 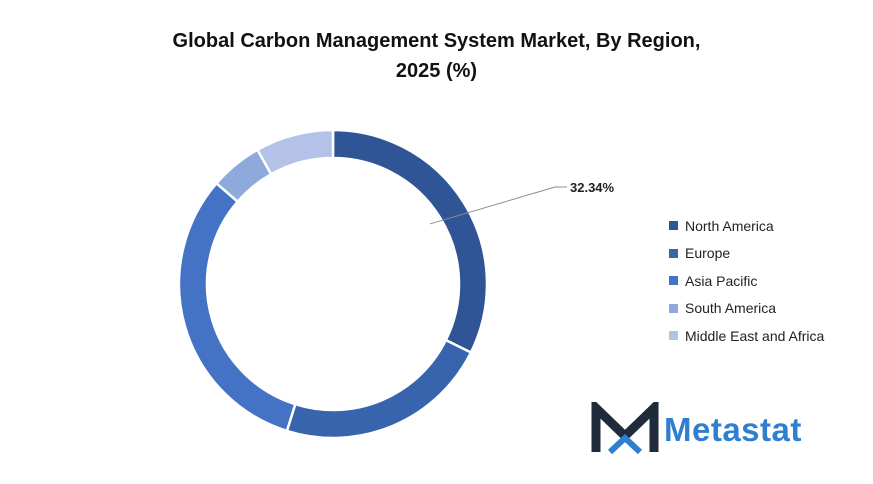 What do you see at coordinates (755, 335) in the screenshot?
I see `legend-label: Middle East and Africa` at bounding box center [755, 335].